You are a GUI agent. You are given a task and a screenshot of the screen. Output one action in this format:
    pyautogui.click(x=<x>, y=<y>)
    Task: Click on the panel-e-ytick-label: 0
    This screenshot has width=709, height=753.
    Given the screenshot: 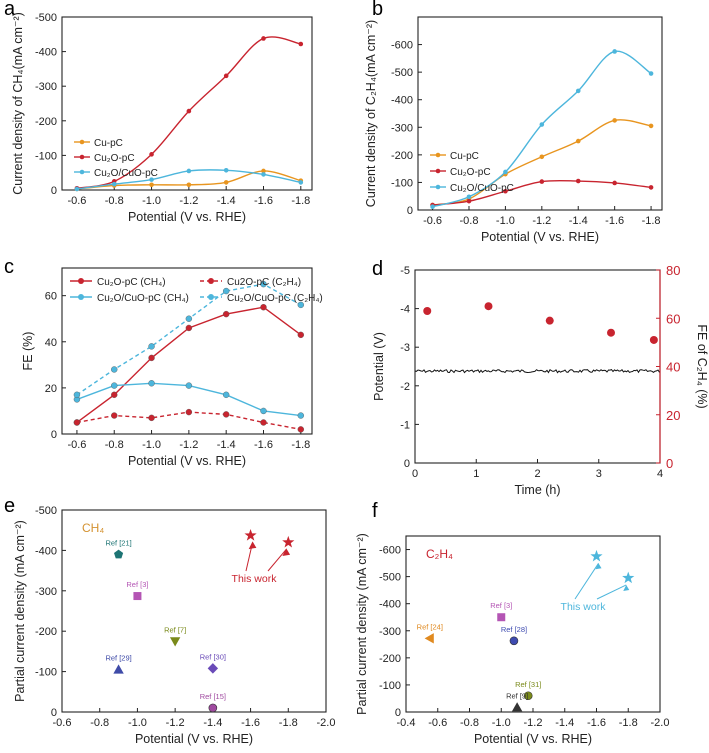 What is the action you would take?
    pyautogui.click(x=54, y=713)
    